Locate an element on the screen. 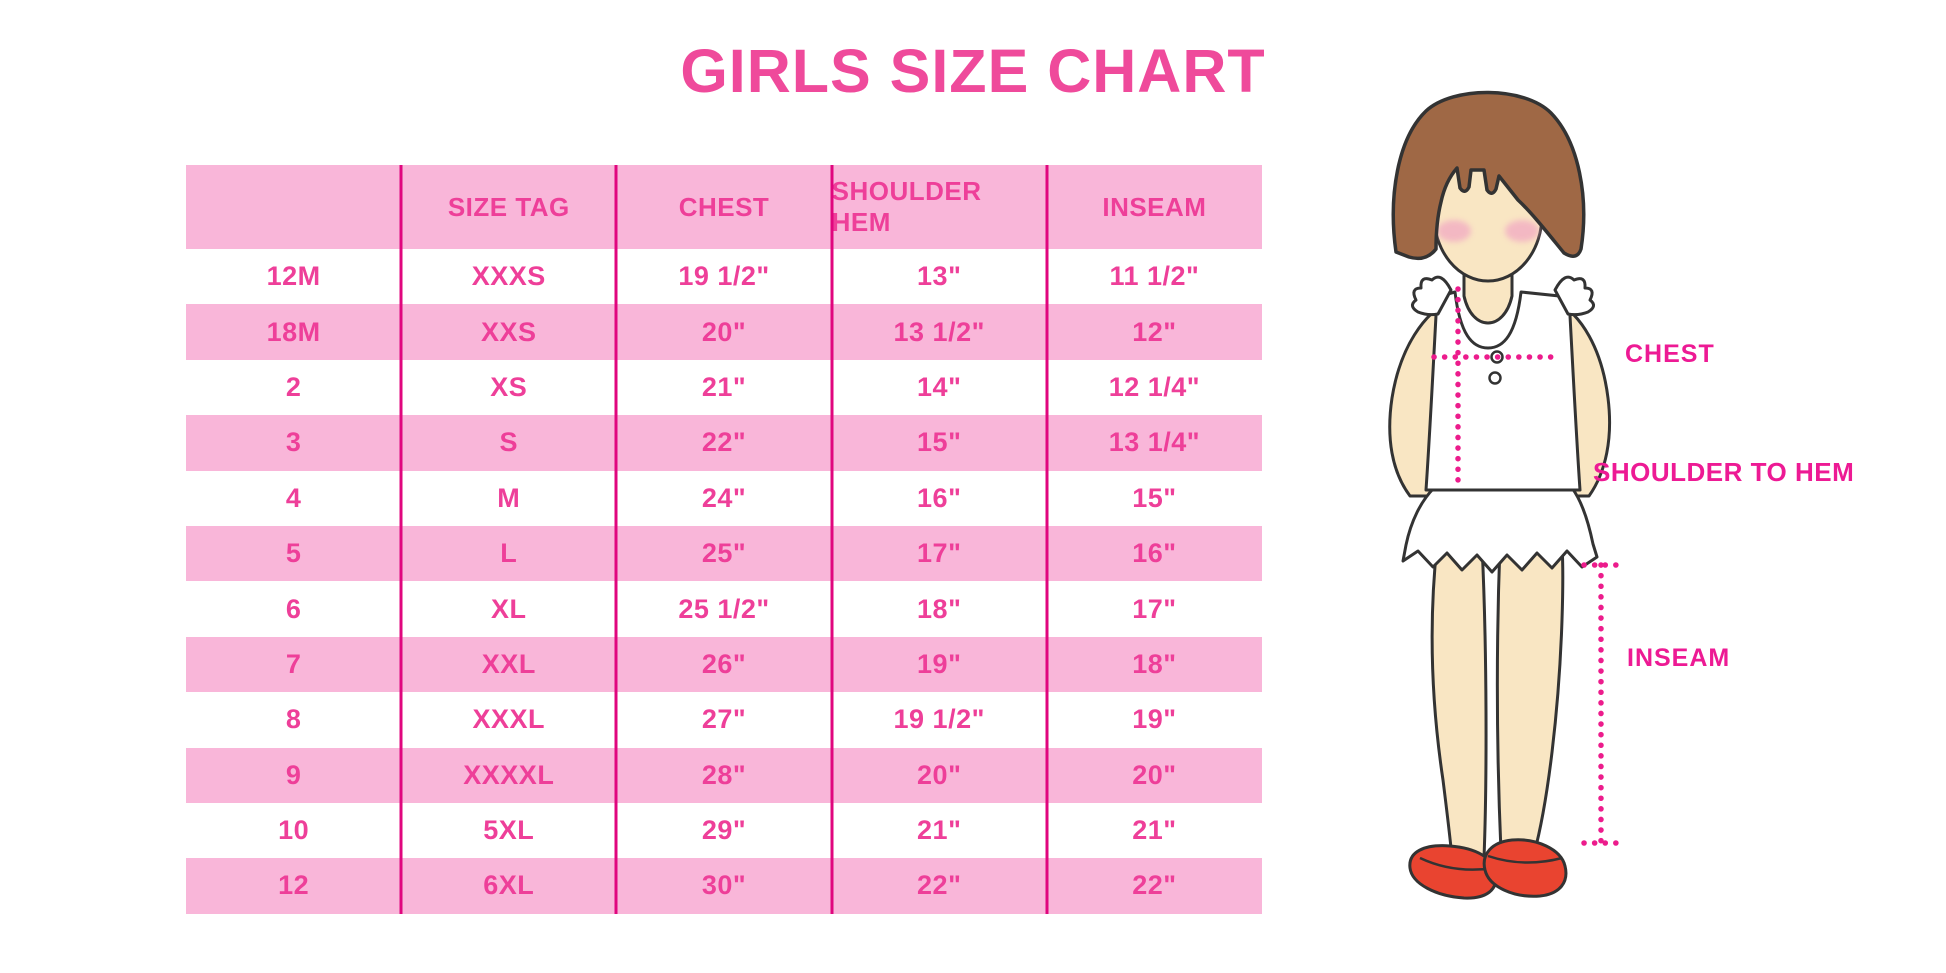 This screenshot has width=1946, height=973. table-cell: 13 1/4" is located at coordinates (1154, 442).